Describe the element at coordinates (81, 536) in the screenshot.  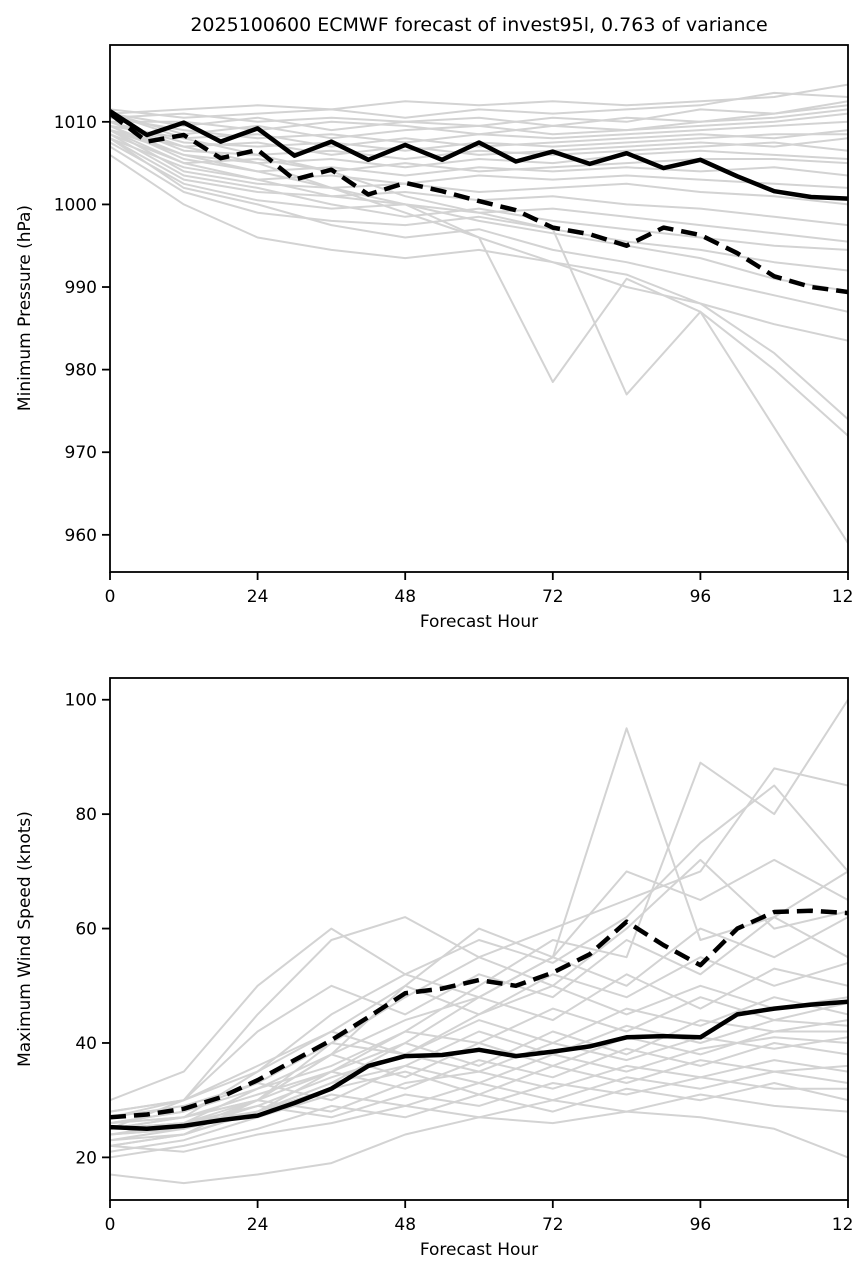
I see `y-tick-label: 960` at that location.